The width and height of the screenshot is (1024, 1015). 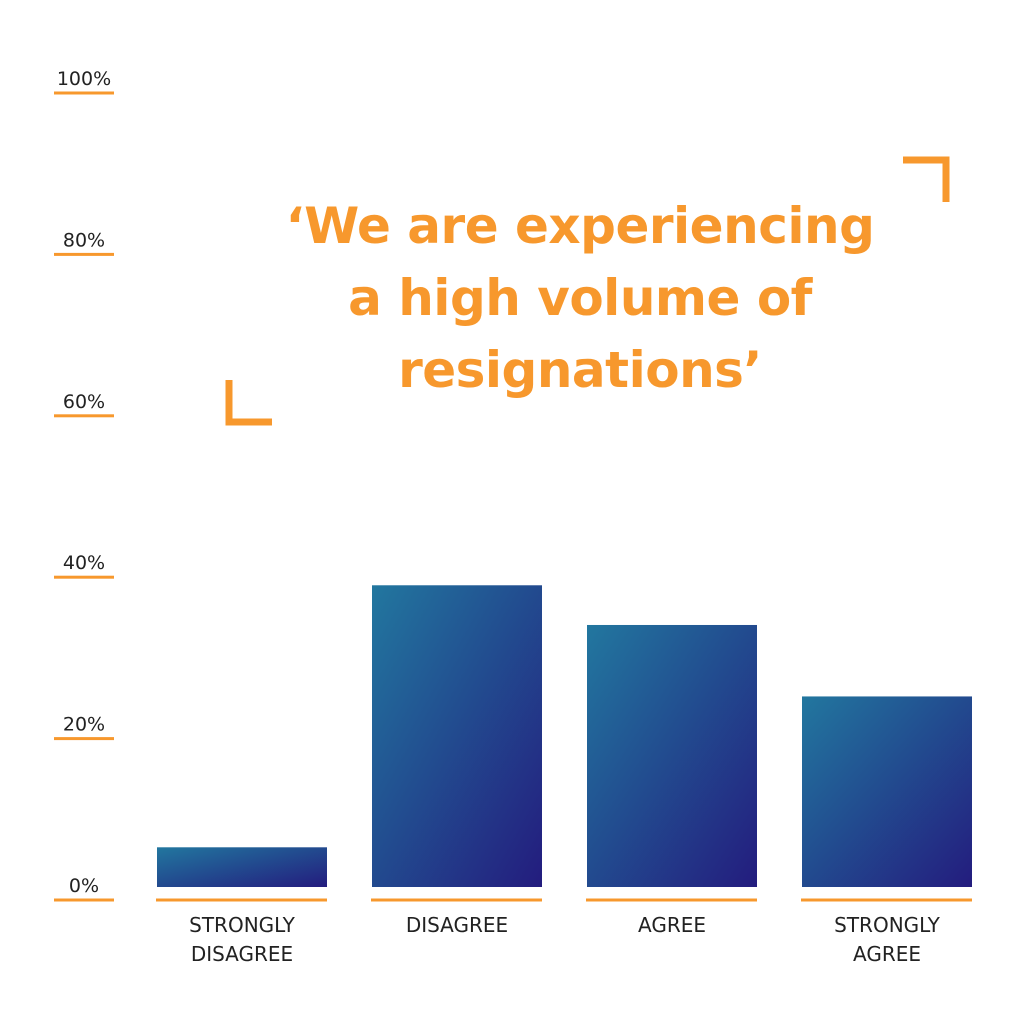 I want to click on y-tick-label: 40%, so click(x=84, y=563).